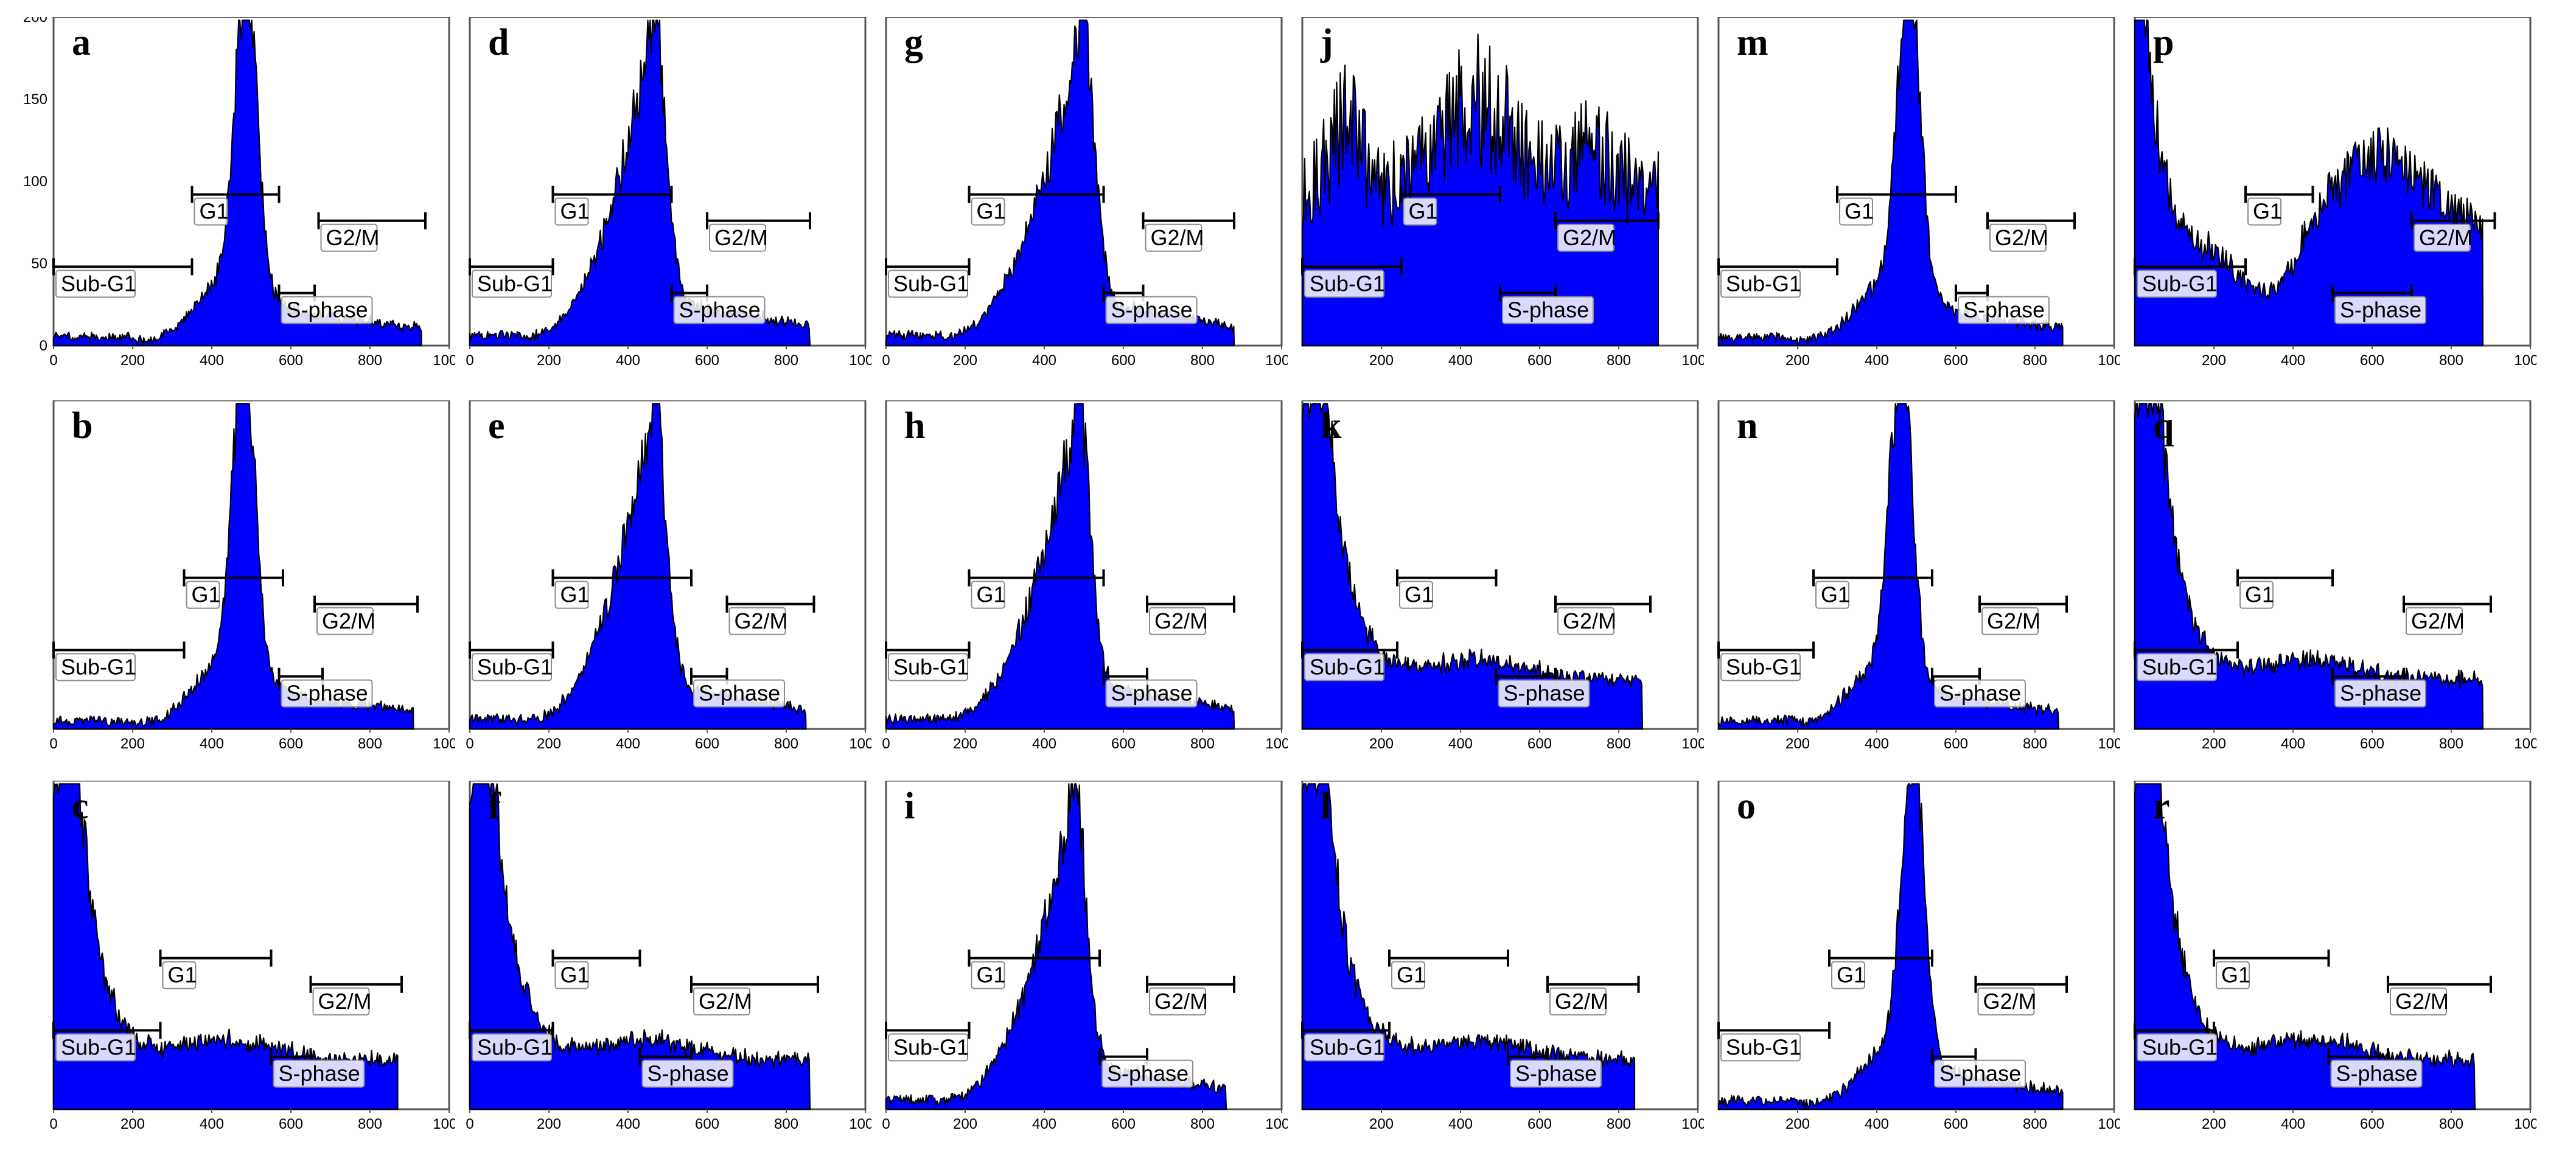 The width and height of the screenshot is (2576, 1164). What do you see at coordinates (43, 346) in the screenshot?
I see `y-tick-label: 0` at bounding box center [43, 346].